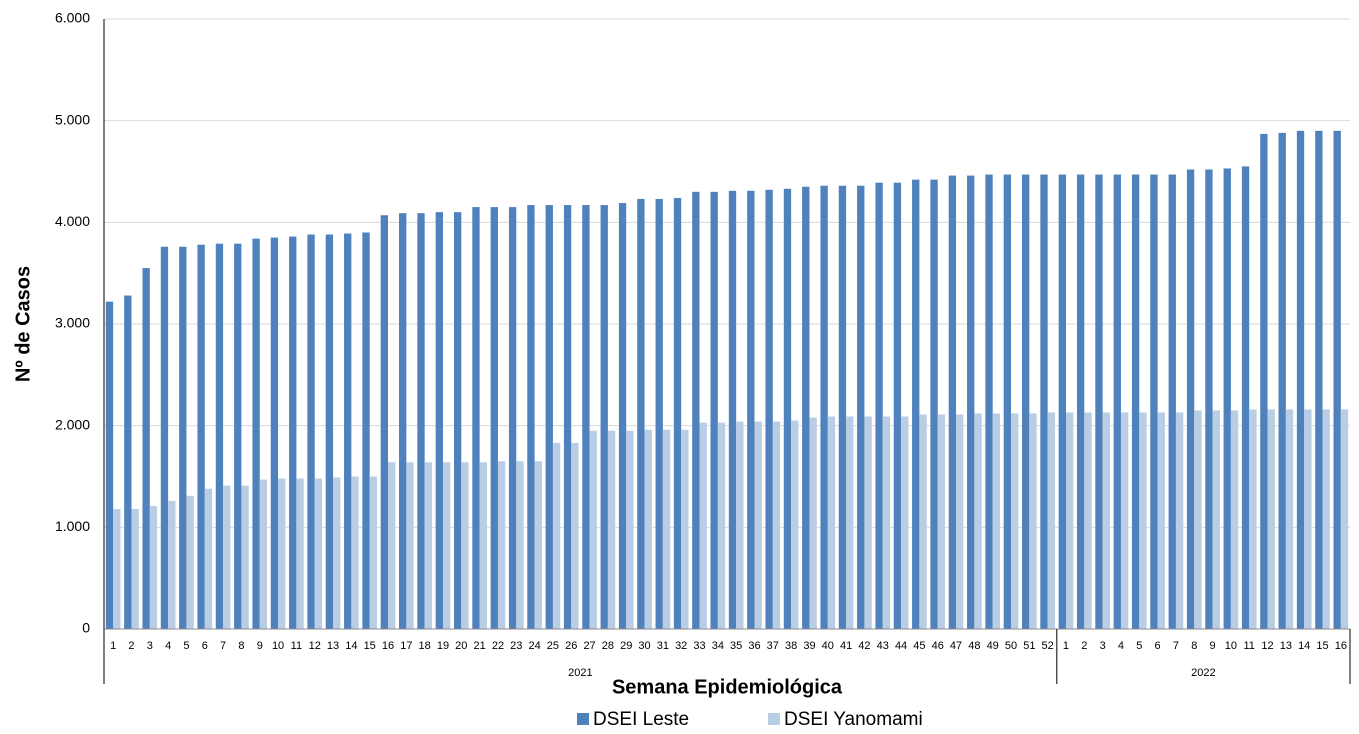 This screenshot has height=734, width=1359. I want to click on x-tick-label: 20, so click(461, 646).